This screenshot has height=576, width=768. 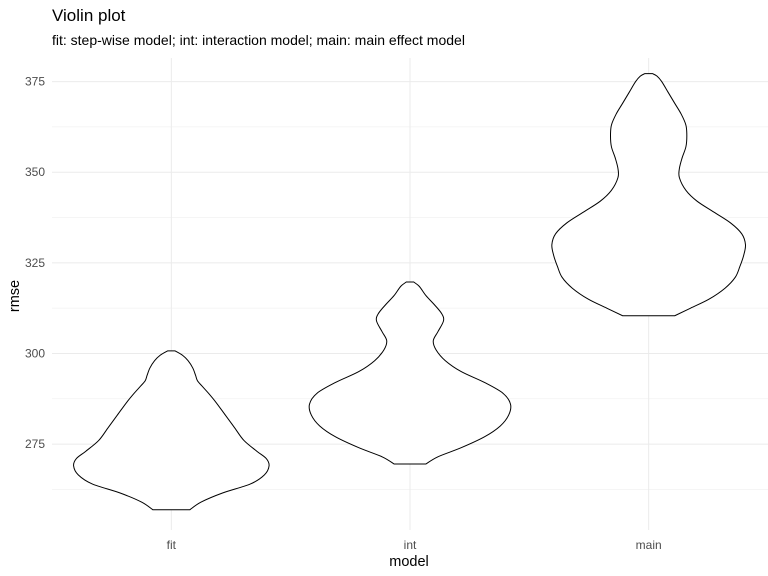 What do you see at coordinates (35, 444) in the screenshot?
I see `y-tick-label: 275` at bounding box center [35, 444].